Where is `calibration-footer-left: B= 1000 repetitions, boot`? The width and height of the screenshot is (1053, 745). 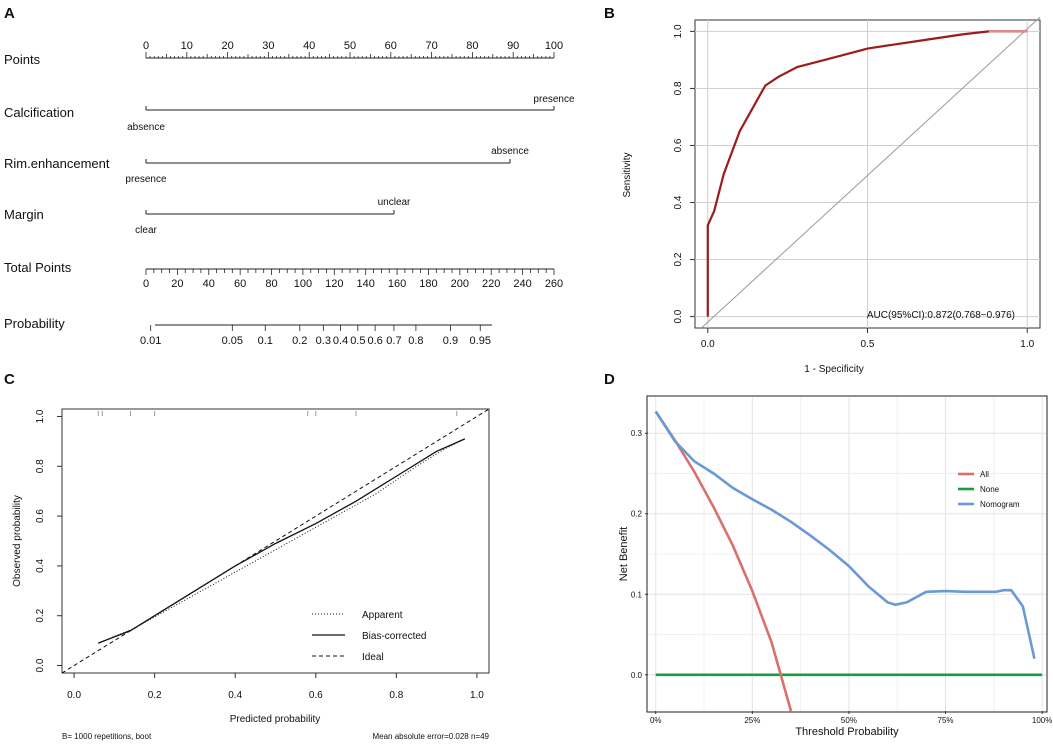 calibration-footer-left: B= 1000 repetitions, boot is located at coordinates (107, 736).